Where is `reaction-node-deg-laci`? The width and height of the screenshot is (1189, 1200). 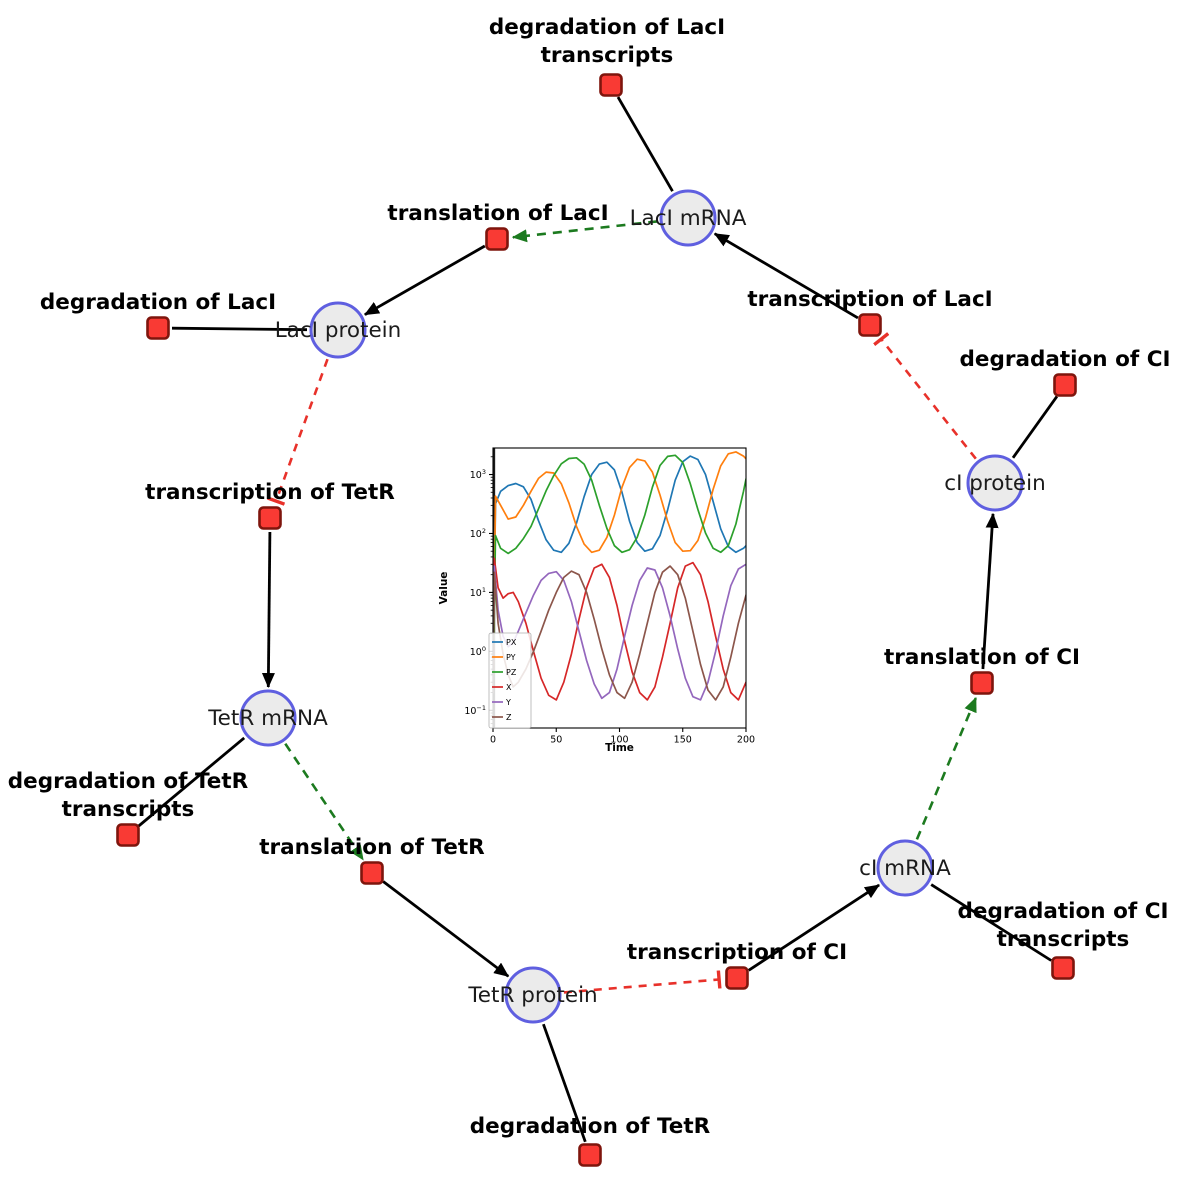
reaction-node-deg-laci is located at coordinates (158, 328).